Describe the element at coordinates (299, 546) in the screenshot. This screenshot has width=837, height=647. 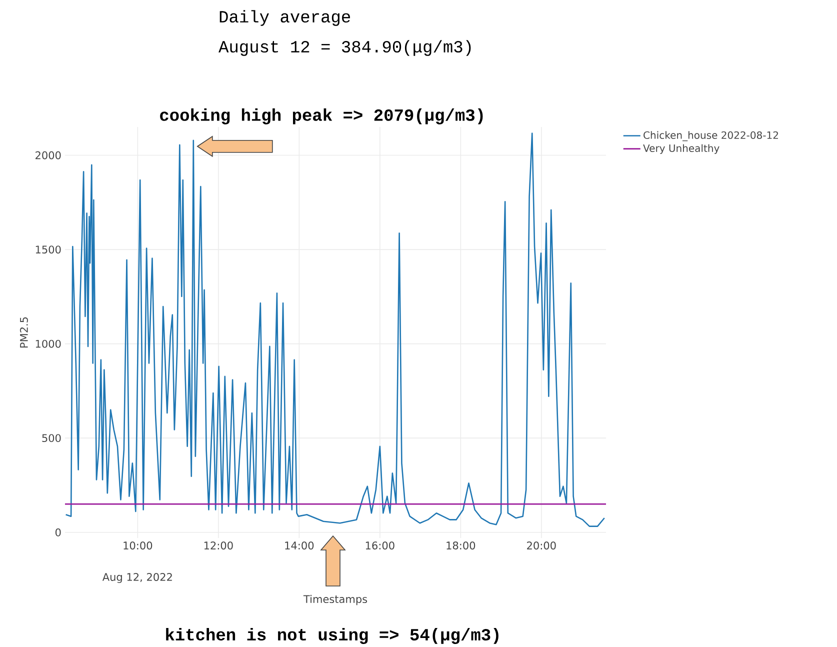
I see `x-tick-label: 14:00` at that location.